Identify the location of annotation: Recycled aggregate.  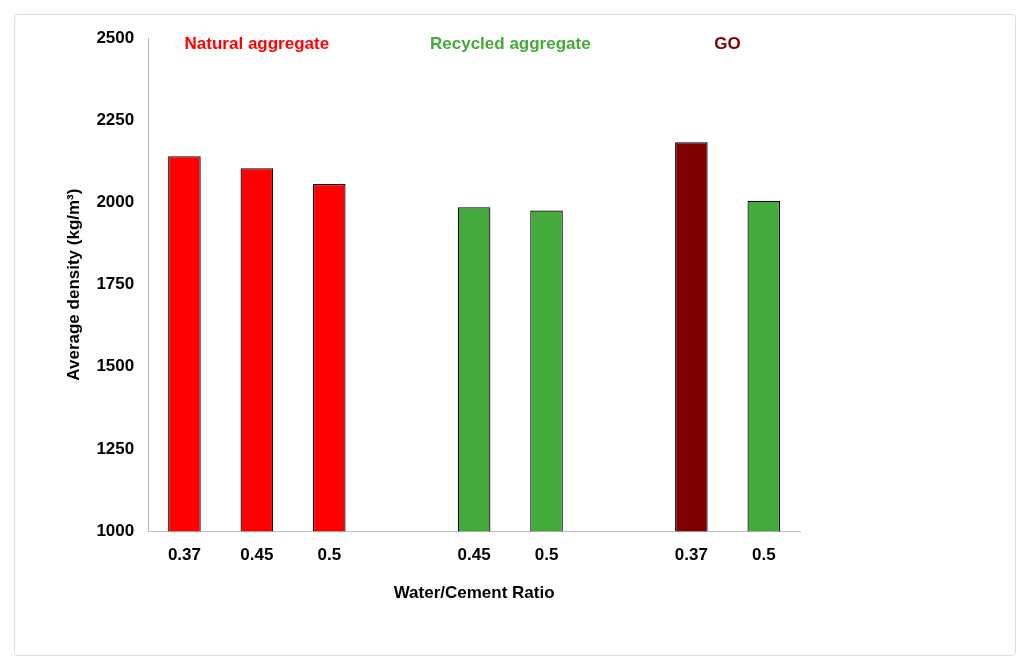
(510, 43).